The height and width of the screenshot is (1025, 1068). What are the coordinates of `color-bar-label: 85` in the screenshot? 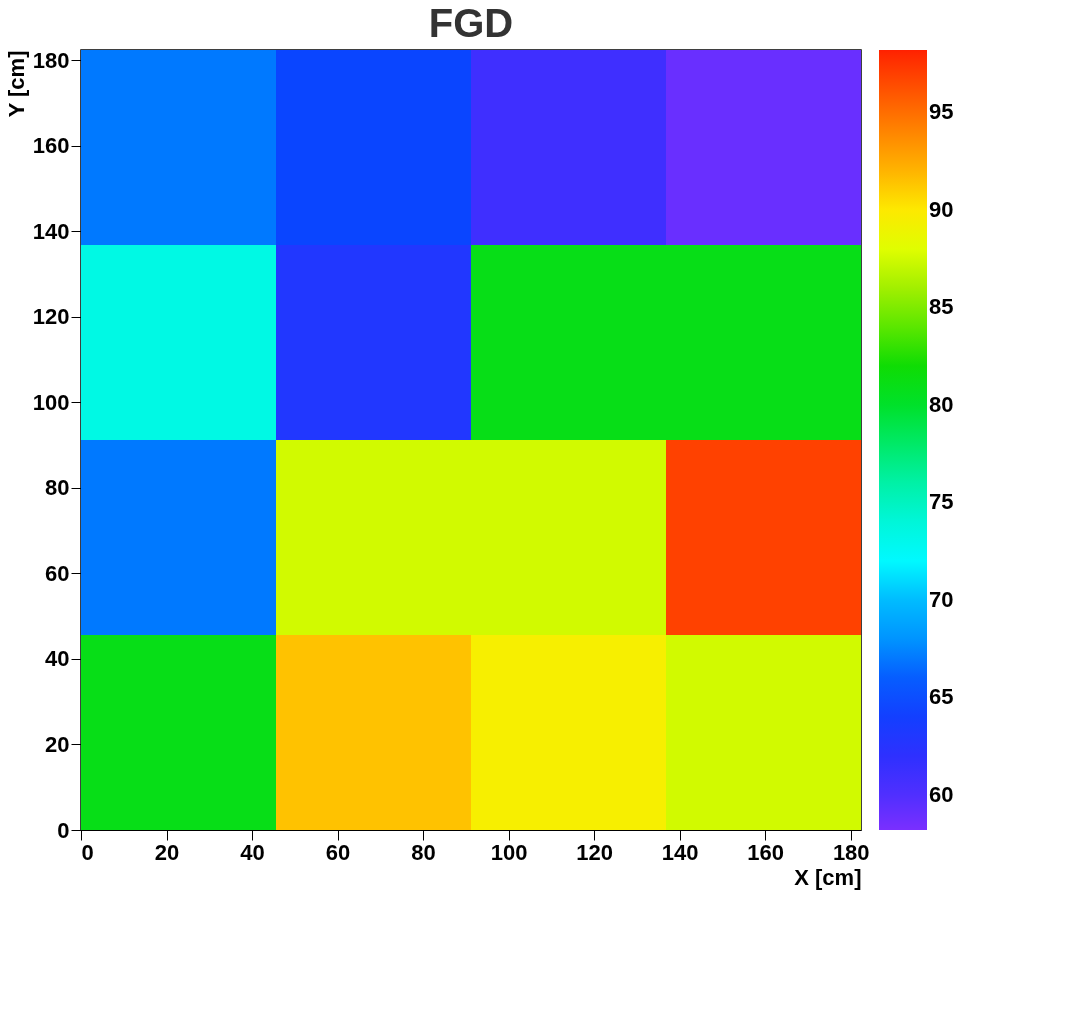 It's located at (941, 307).